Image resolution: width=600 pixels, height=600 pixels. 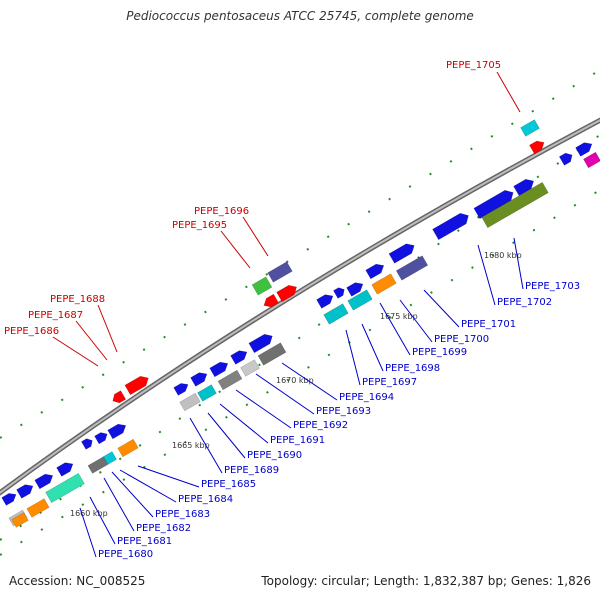 I want to click on gene-label: PEPE_1700, so click(x=461, y=339).